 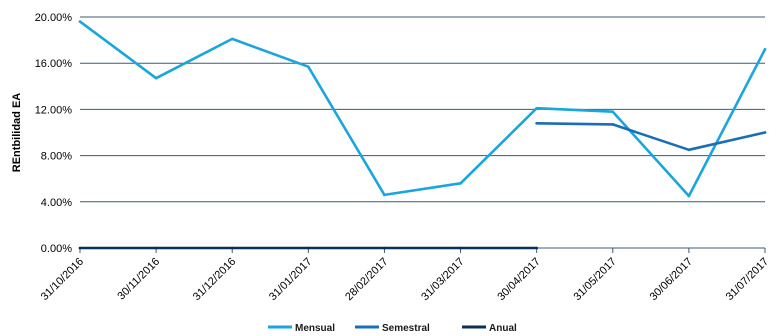 What do you see at coordinates (366, 279) in the screenshot?
I see `x-tick-label: 28/02/2017` at bounding box center [366, 279].